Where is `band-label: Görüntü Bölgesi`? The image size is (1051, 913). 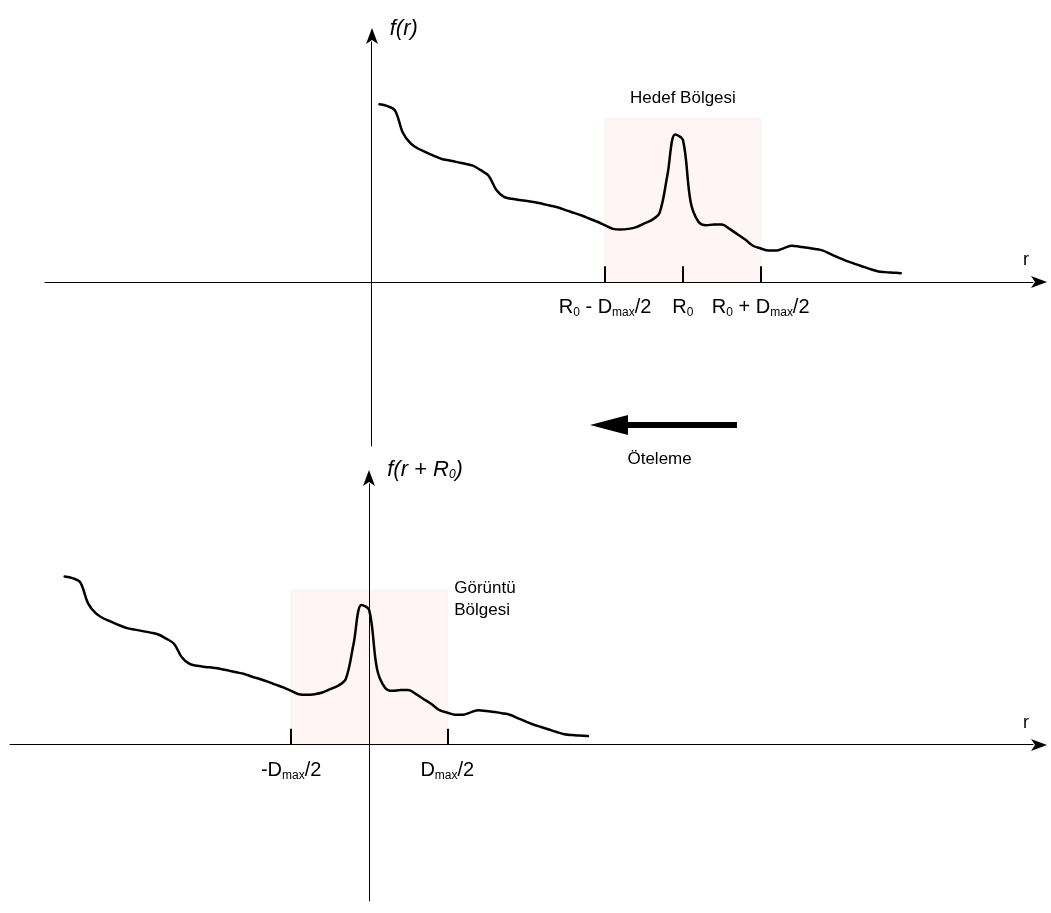
band-label: Görüntü Bölgesi is located at coordinates (487, 599).